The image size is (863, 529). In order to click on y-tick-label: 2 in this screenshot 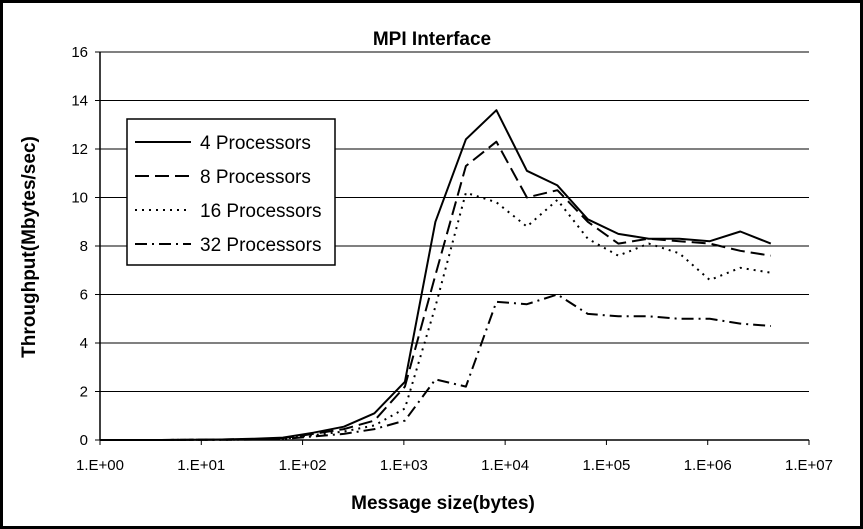, I will do `click(84, 392)`.